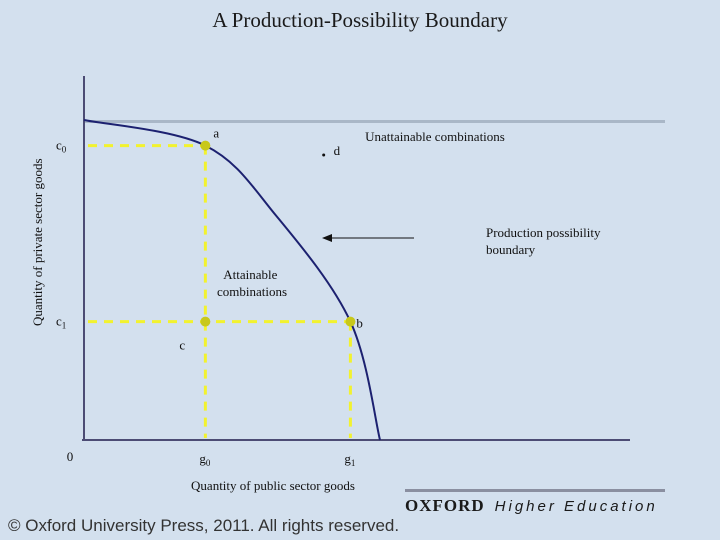  Describe the element at coordinates (337, 150) in the screenshot. I see `point-label-d: d` at that location.